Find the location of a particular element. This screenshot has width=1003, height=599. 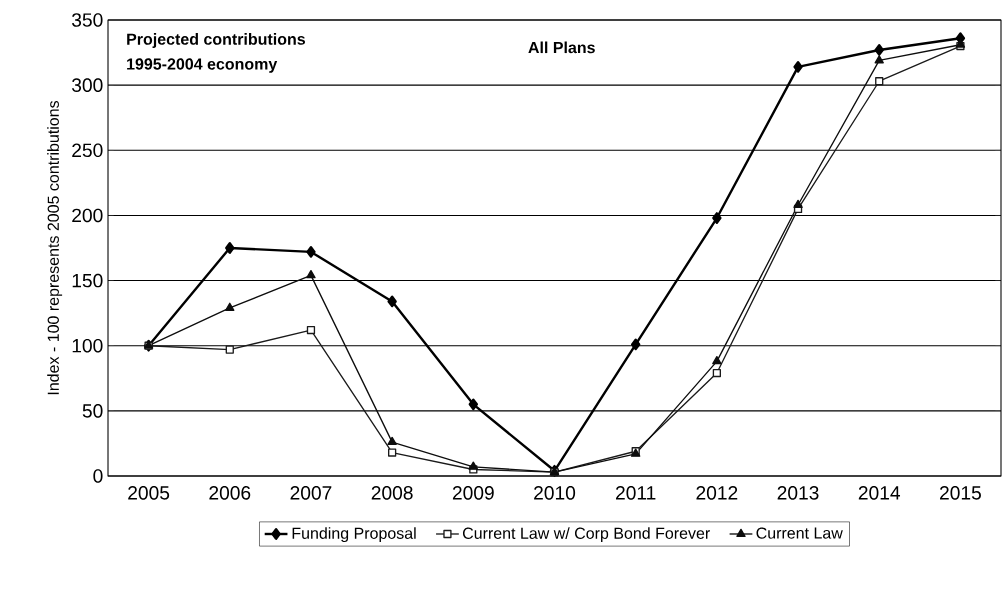

y-tick-label: 300 is located at coordinates (87, 85).